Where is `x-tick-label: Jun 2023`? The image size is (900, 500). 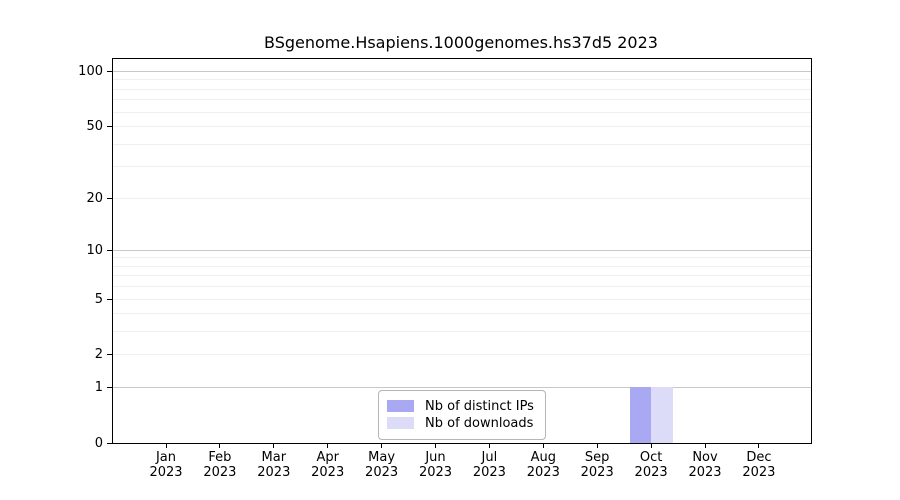 x-tick-label: Jun 2023 is located at coordinates (435, 465).